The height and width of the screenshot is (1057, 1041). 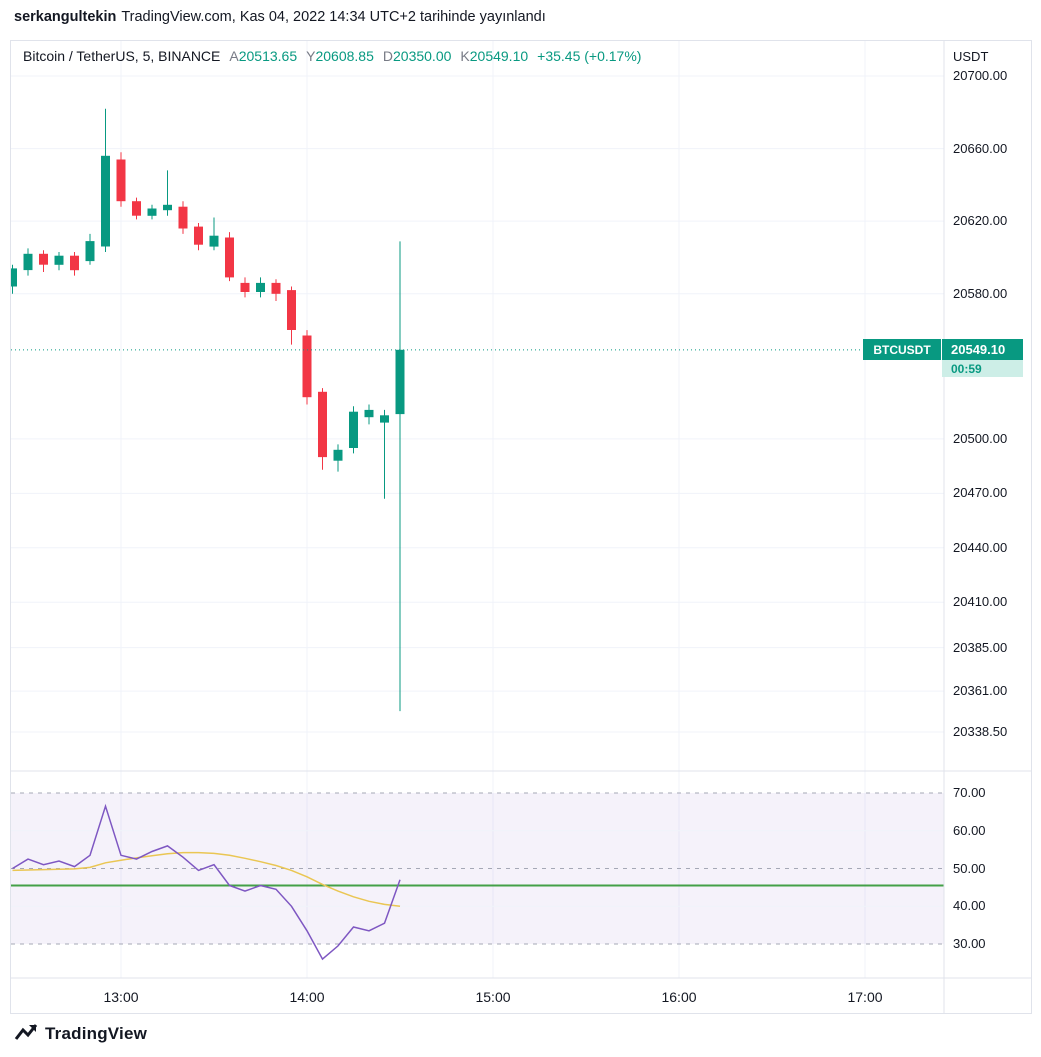 I want to click on time-tick-label: 14:00, so click(x=307, y=997).